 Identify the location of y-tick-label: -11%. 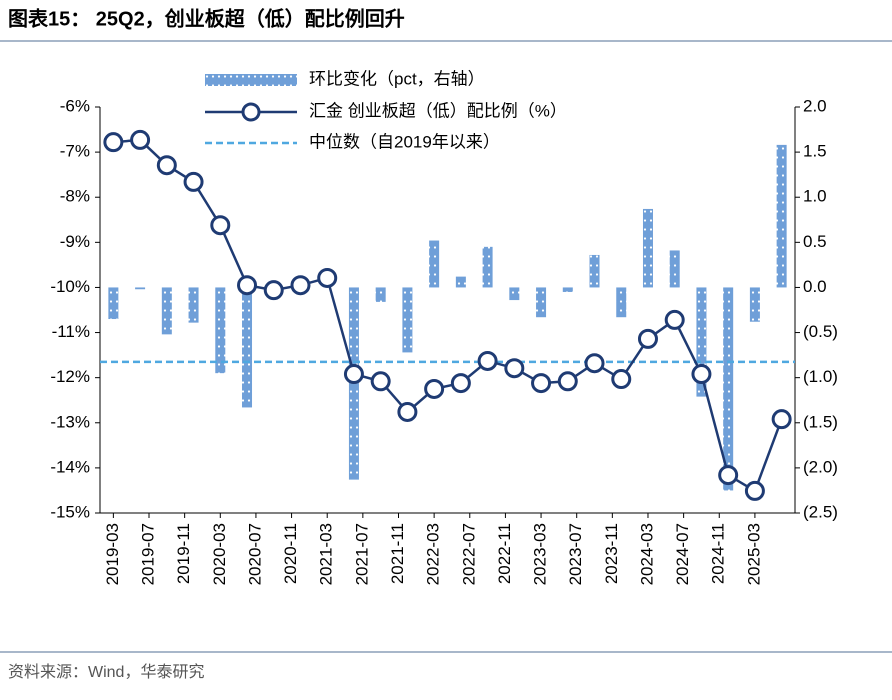
(71, 331).